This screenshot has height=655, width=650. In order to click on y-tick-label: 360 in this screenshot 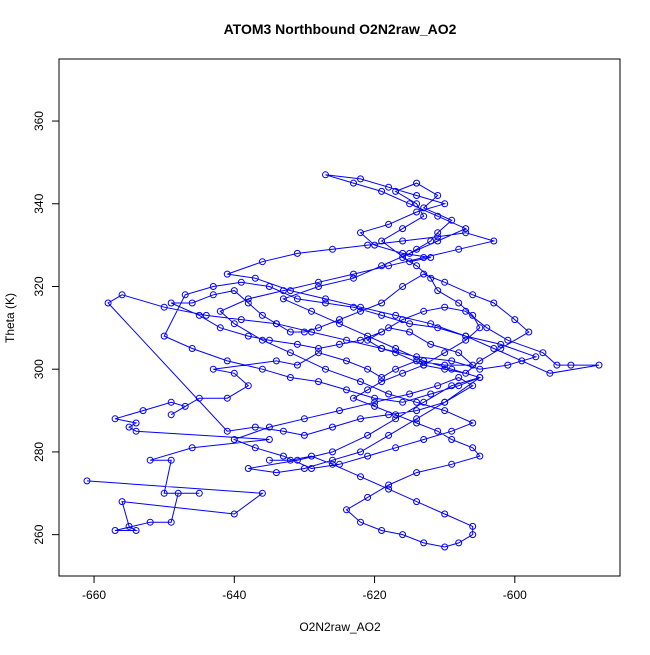, I will do `click(39, 121)`.